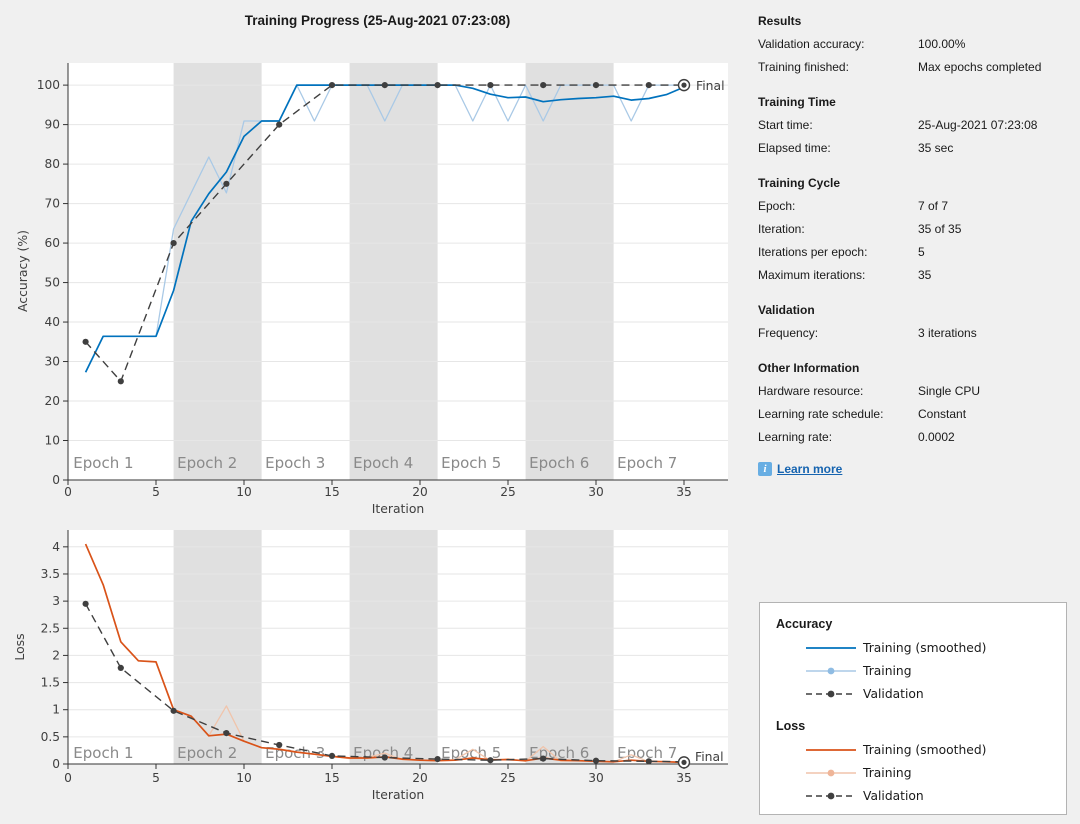  I want to click on y-tick-label: 3.5, so click(50, 574).